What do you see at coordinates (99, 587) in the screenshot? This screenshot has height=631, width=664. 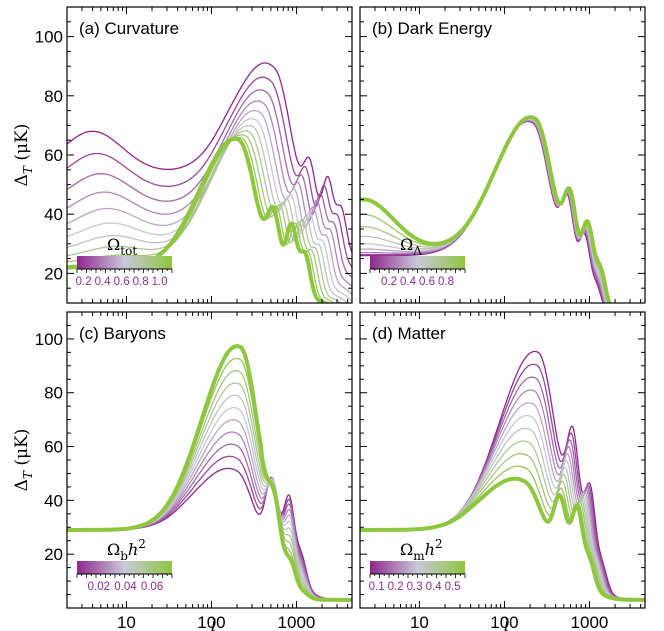 I see `colorbar-tick-label: 0.02` at bounding box center [99, 587].